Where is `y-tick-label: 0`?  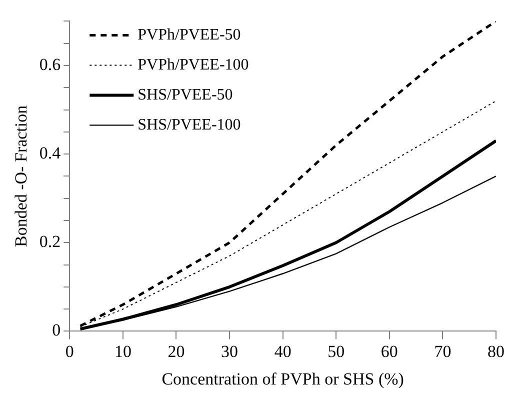 y-tick-label: 0 is located at coordinates (56, 330).